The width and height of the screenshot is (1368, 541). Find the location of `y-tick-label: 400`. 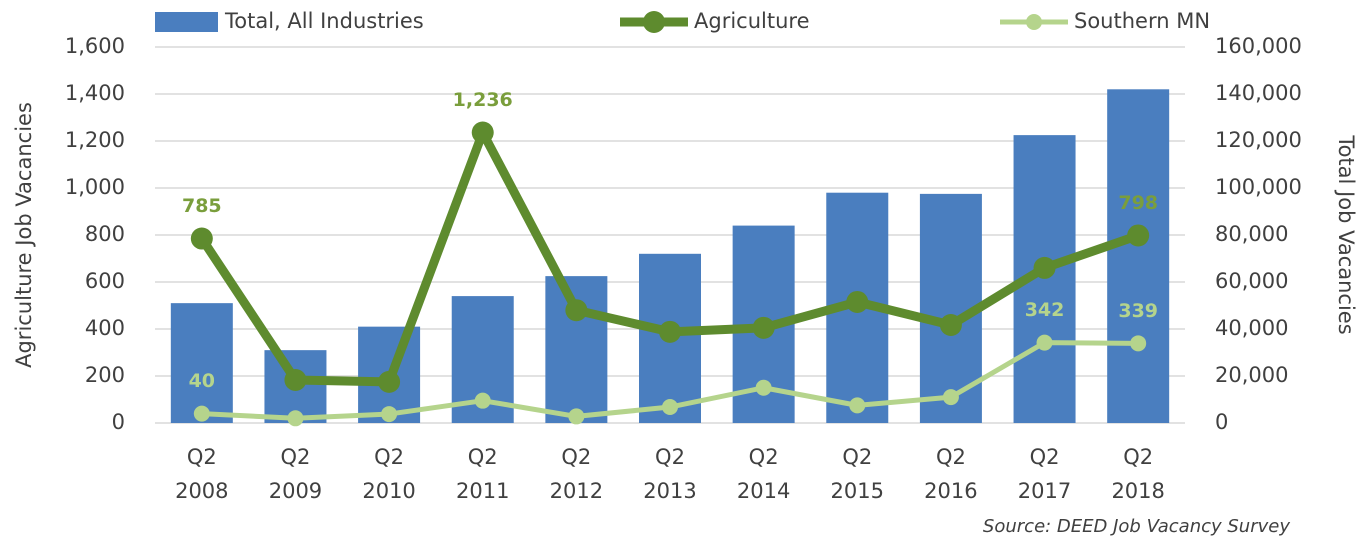

y-tick-label: 400 is located at coordinates (105, 328).